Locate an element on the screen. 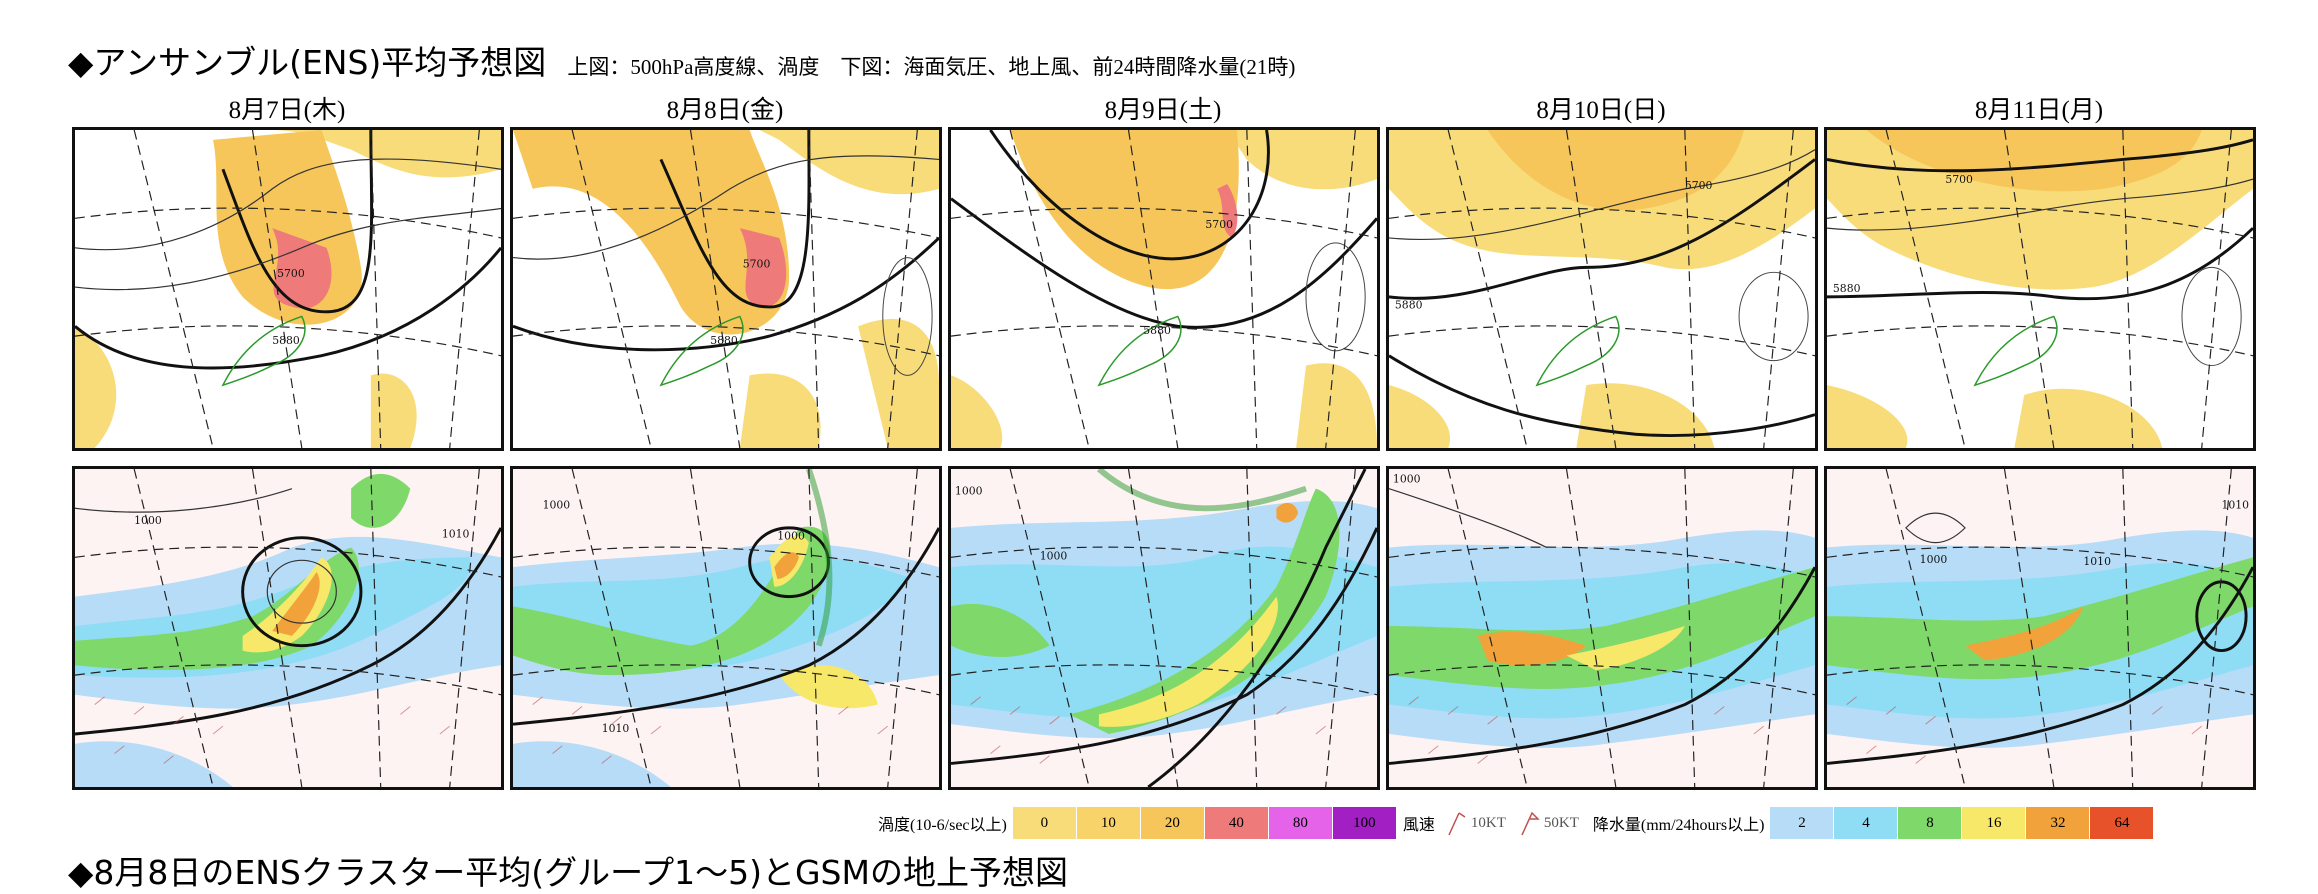 This screenshot has width=2318, height=894. lower-map-graphic: 1000 1000 is located at coordinates (1164, 628).